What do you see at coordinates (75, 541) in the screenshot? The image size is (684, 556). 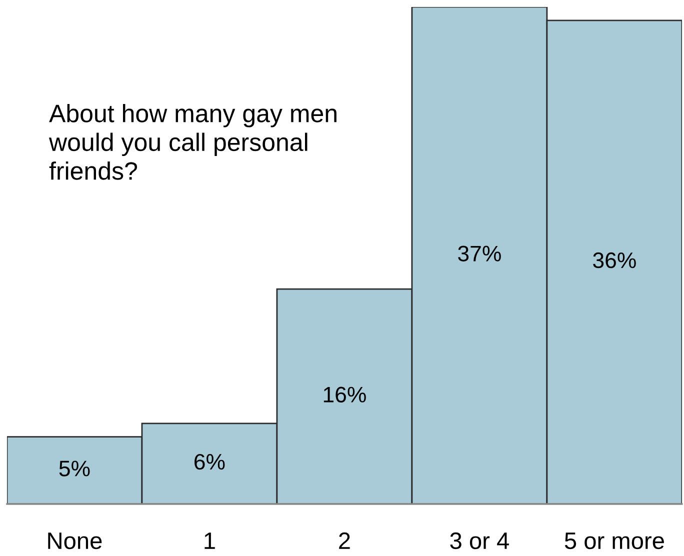 I see `x-tick-label: None` at bounding box center [75, 541].